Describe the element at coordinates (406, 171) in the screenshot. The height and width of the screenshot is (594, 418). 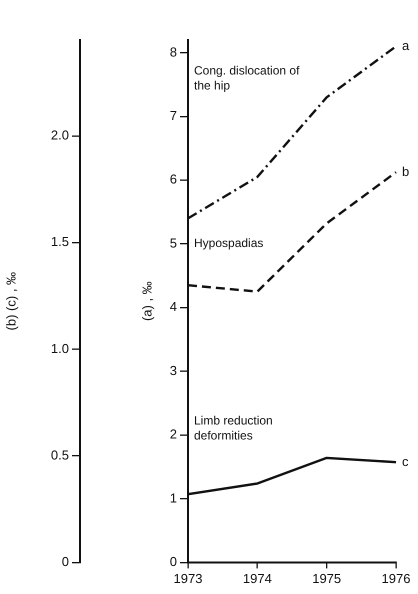
I see `series-label: b` at that location.